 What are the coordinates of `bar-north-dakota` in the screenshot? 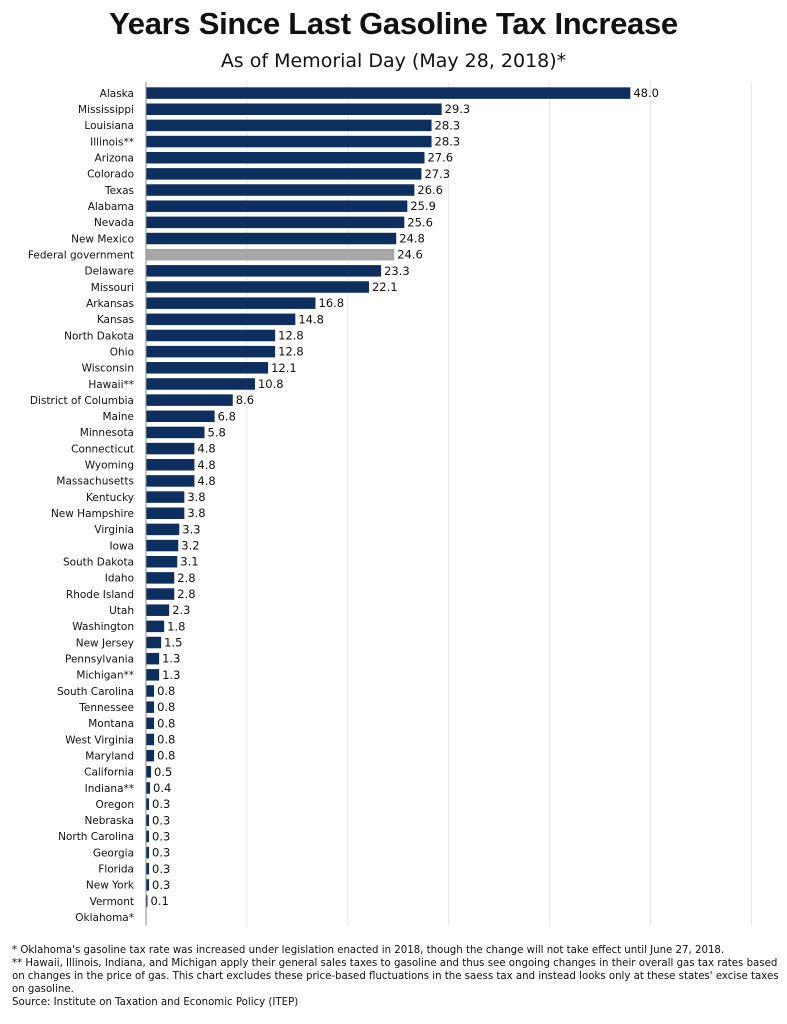 It's located at (211, 335).